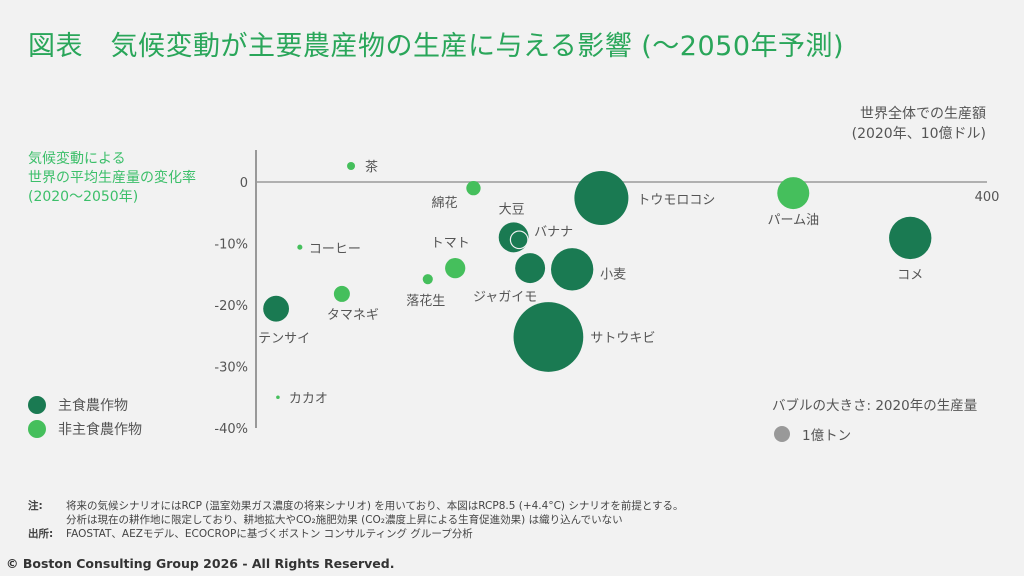 Image resolution: width=1024 pixels, height=576 pixels. What do you see at coordinates (874, 434) in the screenshot?
I see `size-legend-item: 1億トン` at bounding box center [874, 434].